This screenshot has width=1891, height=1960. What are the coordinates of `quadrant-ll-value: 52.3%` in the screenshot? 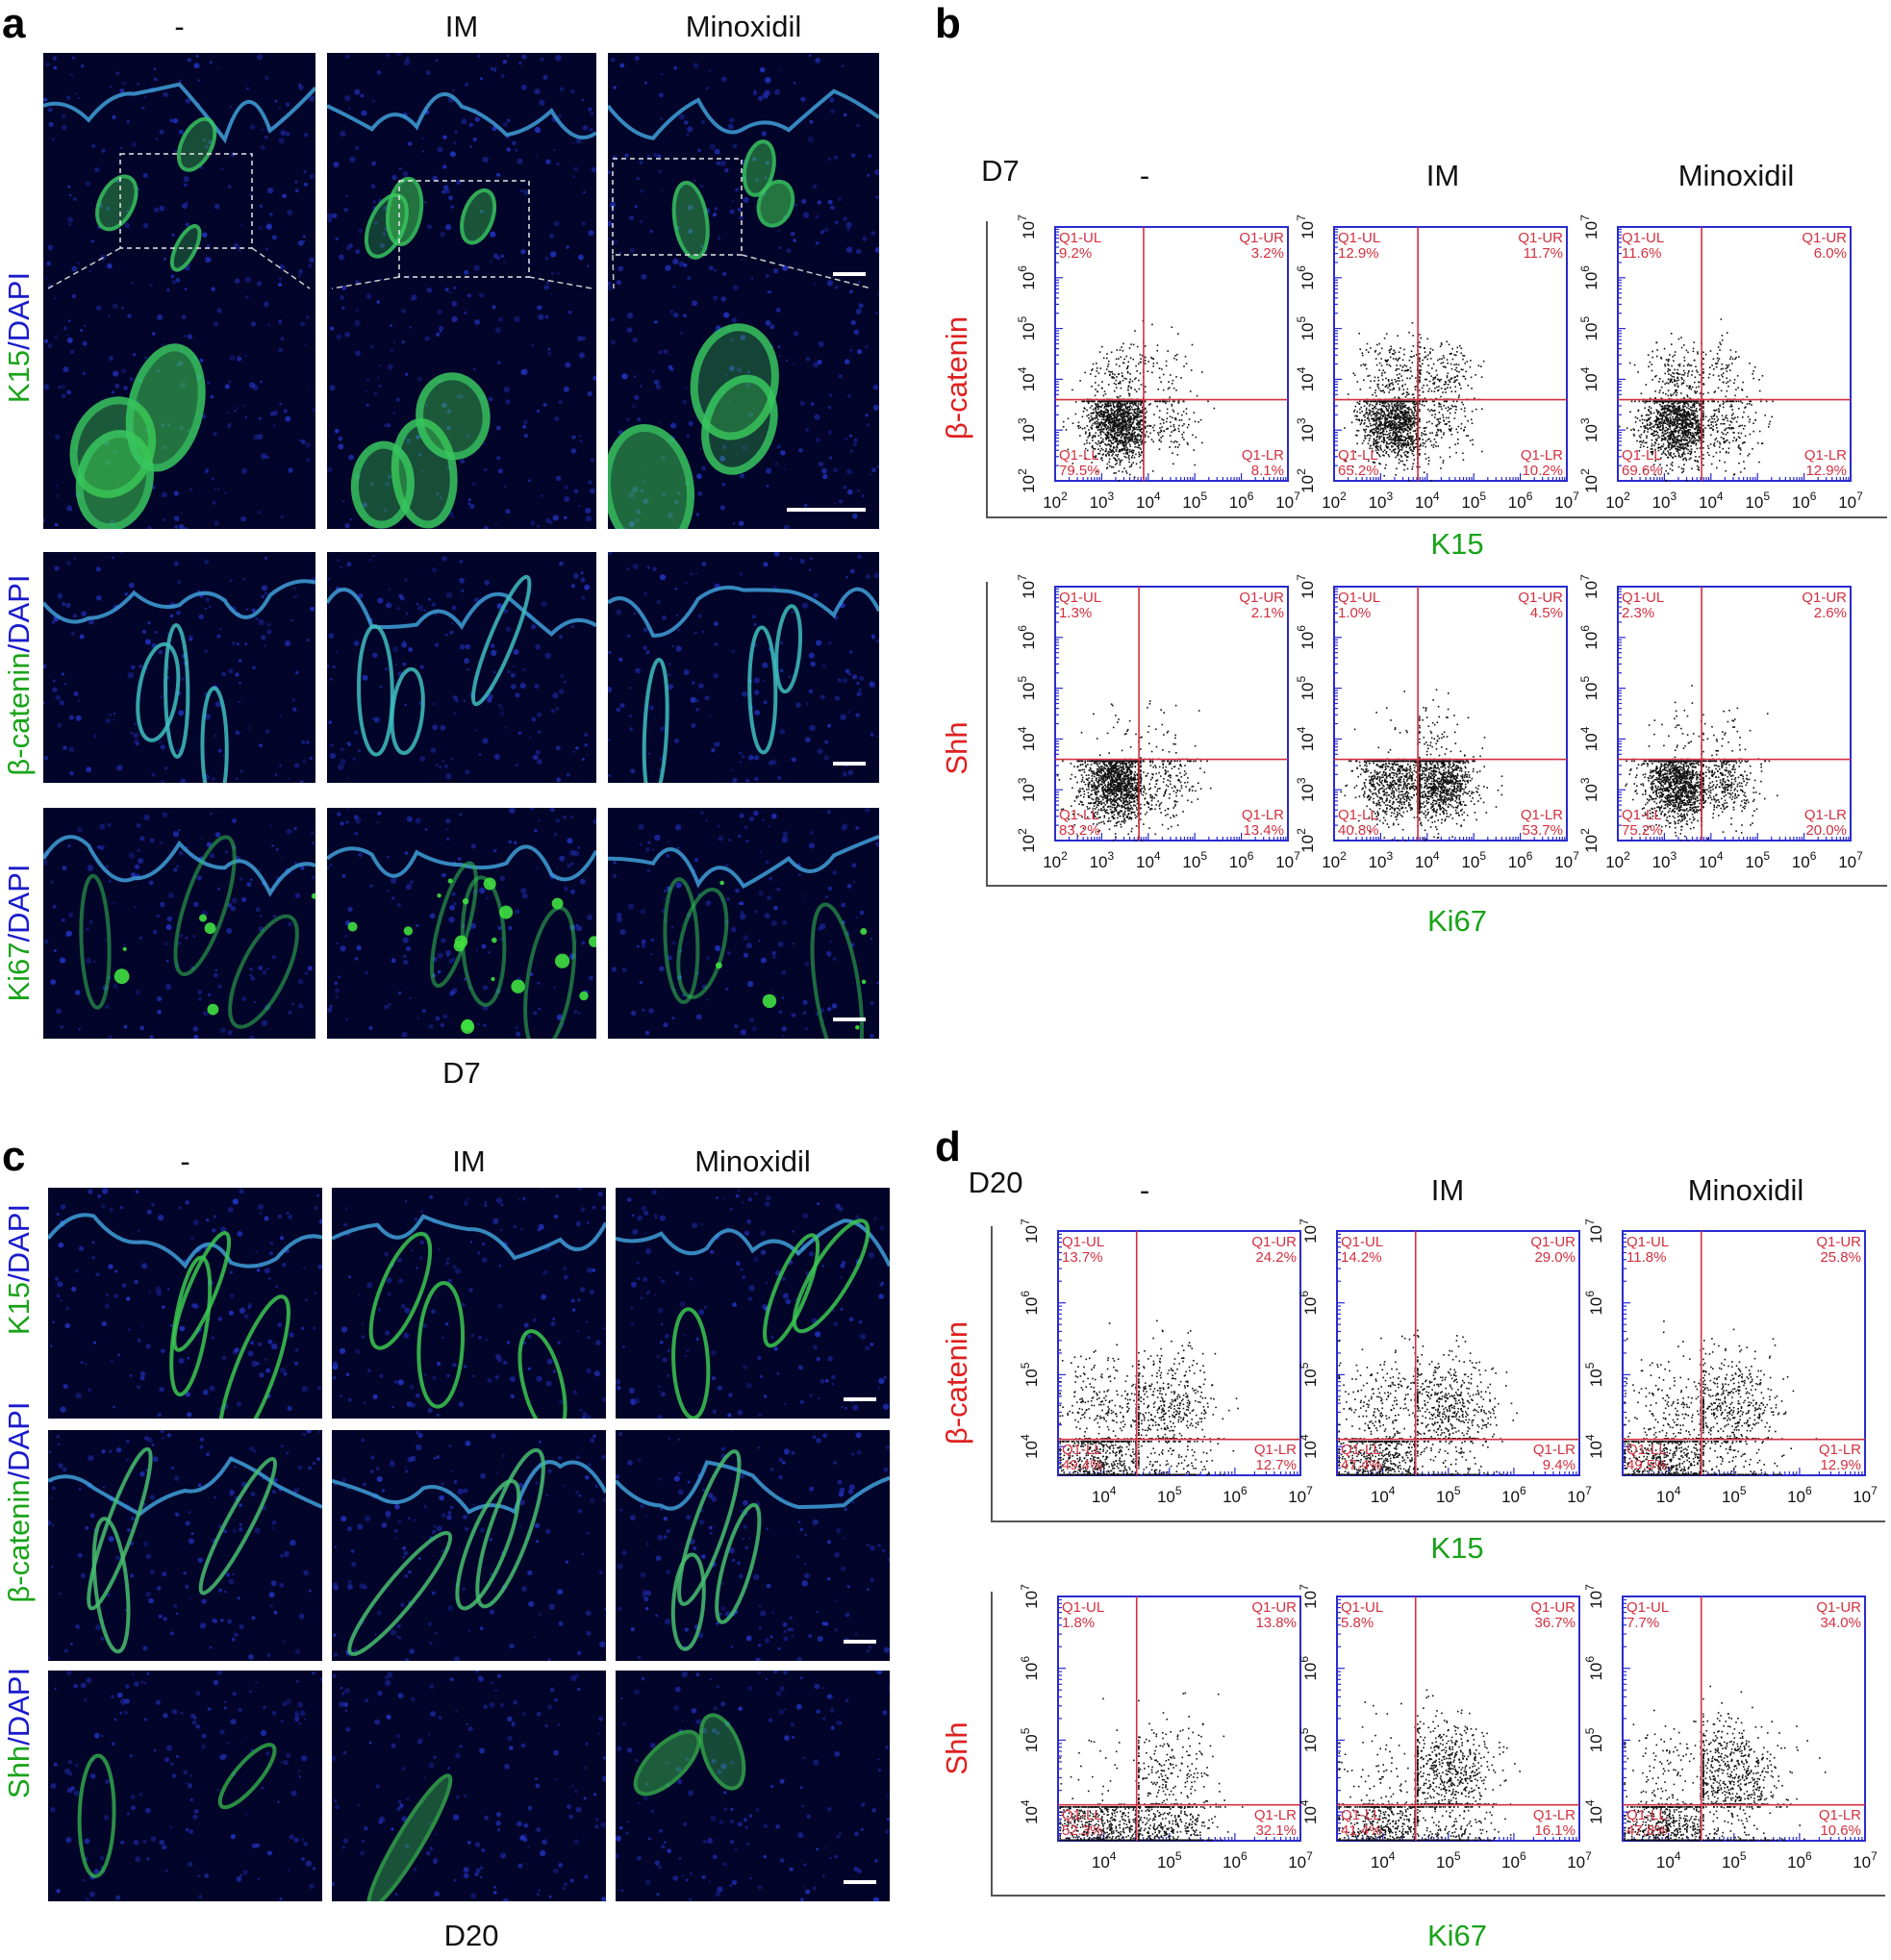 It's located at (1082, 1830).